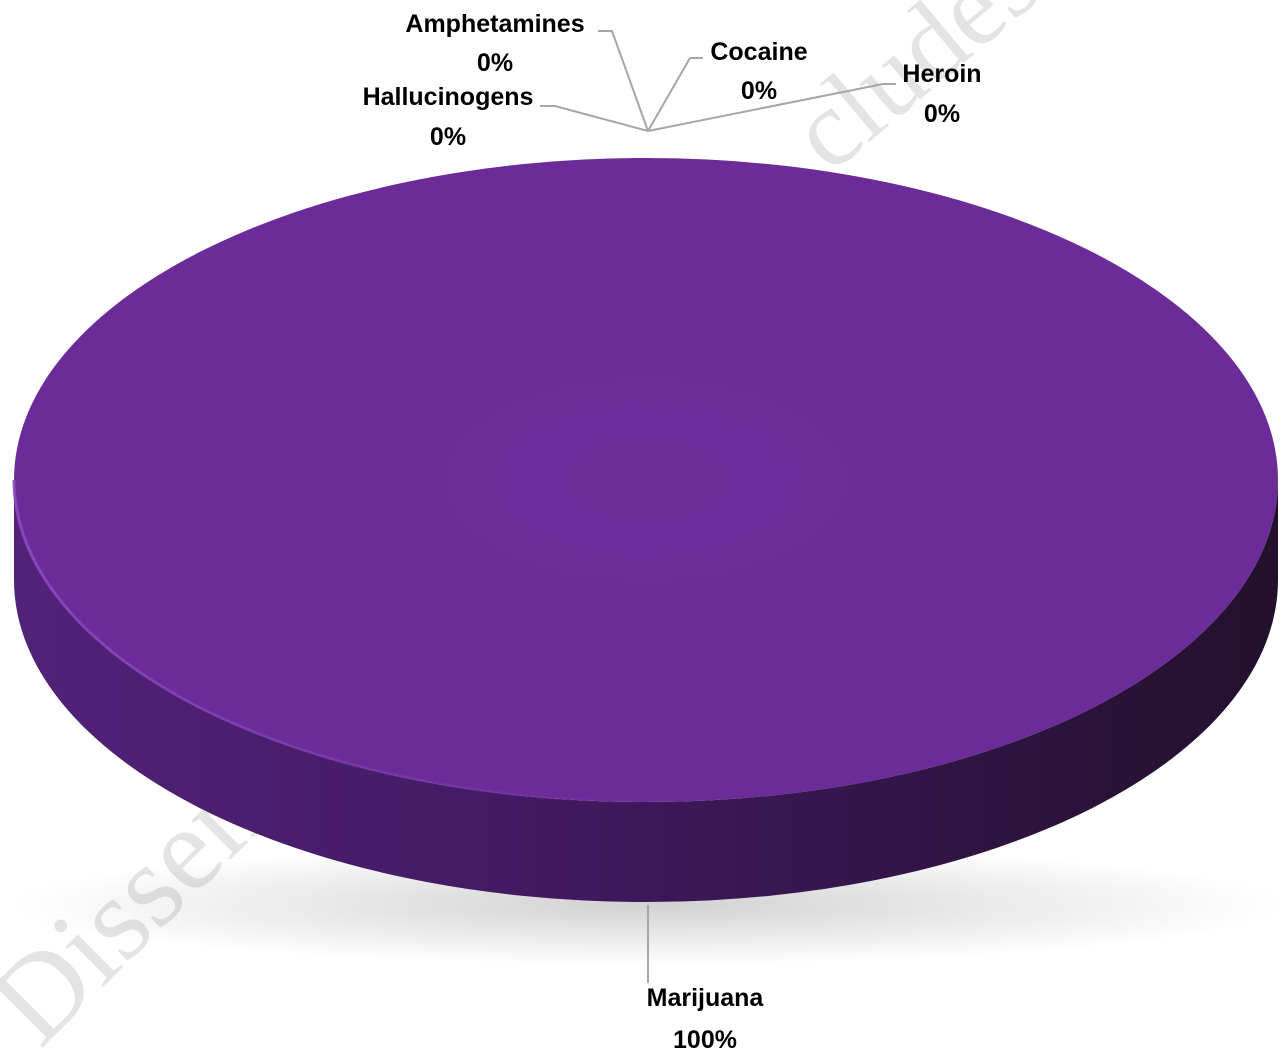 The height and width of the screenshot is (1057, 1285). What do you see at coordinates (495, 63) in the screenshot?
I see `label-amphetamines-percent: 0%` at bounding box center [495, 63].